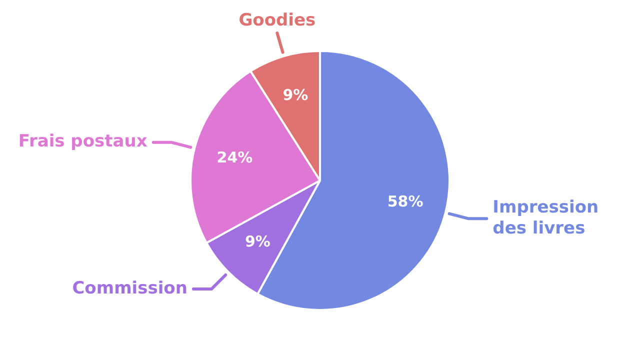  What do you see at coordinates (277, 20) in the screenshot?
I see `slice-label: Goodies` at bounding box center [277, 20].